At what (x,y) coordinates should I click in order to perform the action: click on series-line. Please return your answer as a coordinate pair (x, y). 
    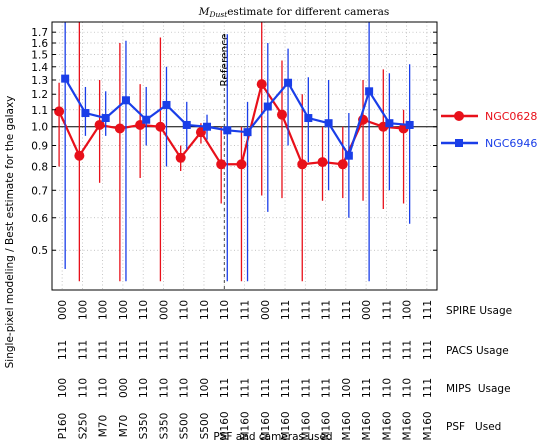
    Looking at the image, I should click on (237, 118).